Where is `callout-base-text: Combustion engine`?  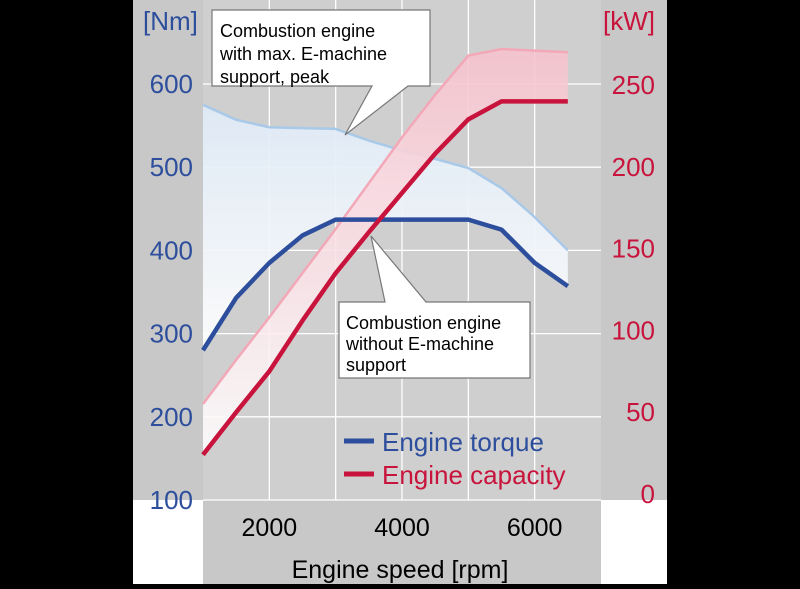 callout-base-text: Combustion engine is located at coordinates (423, 323).